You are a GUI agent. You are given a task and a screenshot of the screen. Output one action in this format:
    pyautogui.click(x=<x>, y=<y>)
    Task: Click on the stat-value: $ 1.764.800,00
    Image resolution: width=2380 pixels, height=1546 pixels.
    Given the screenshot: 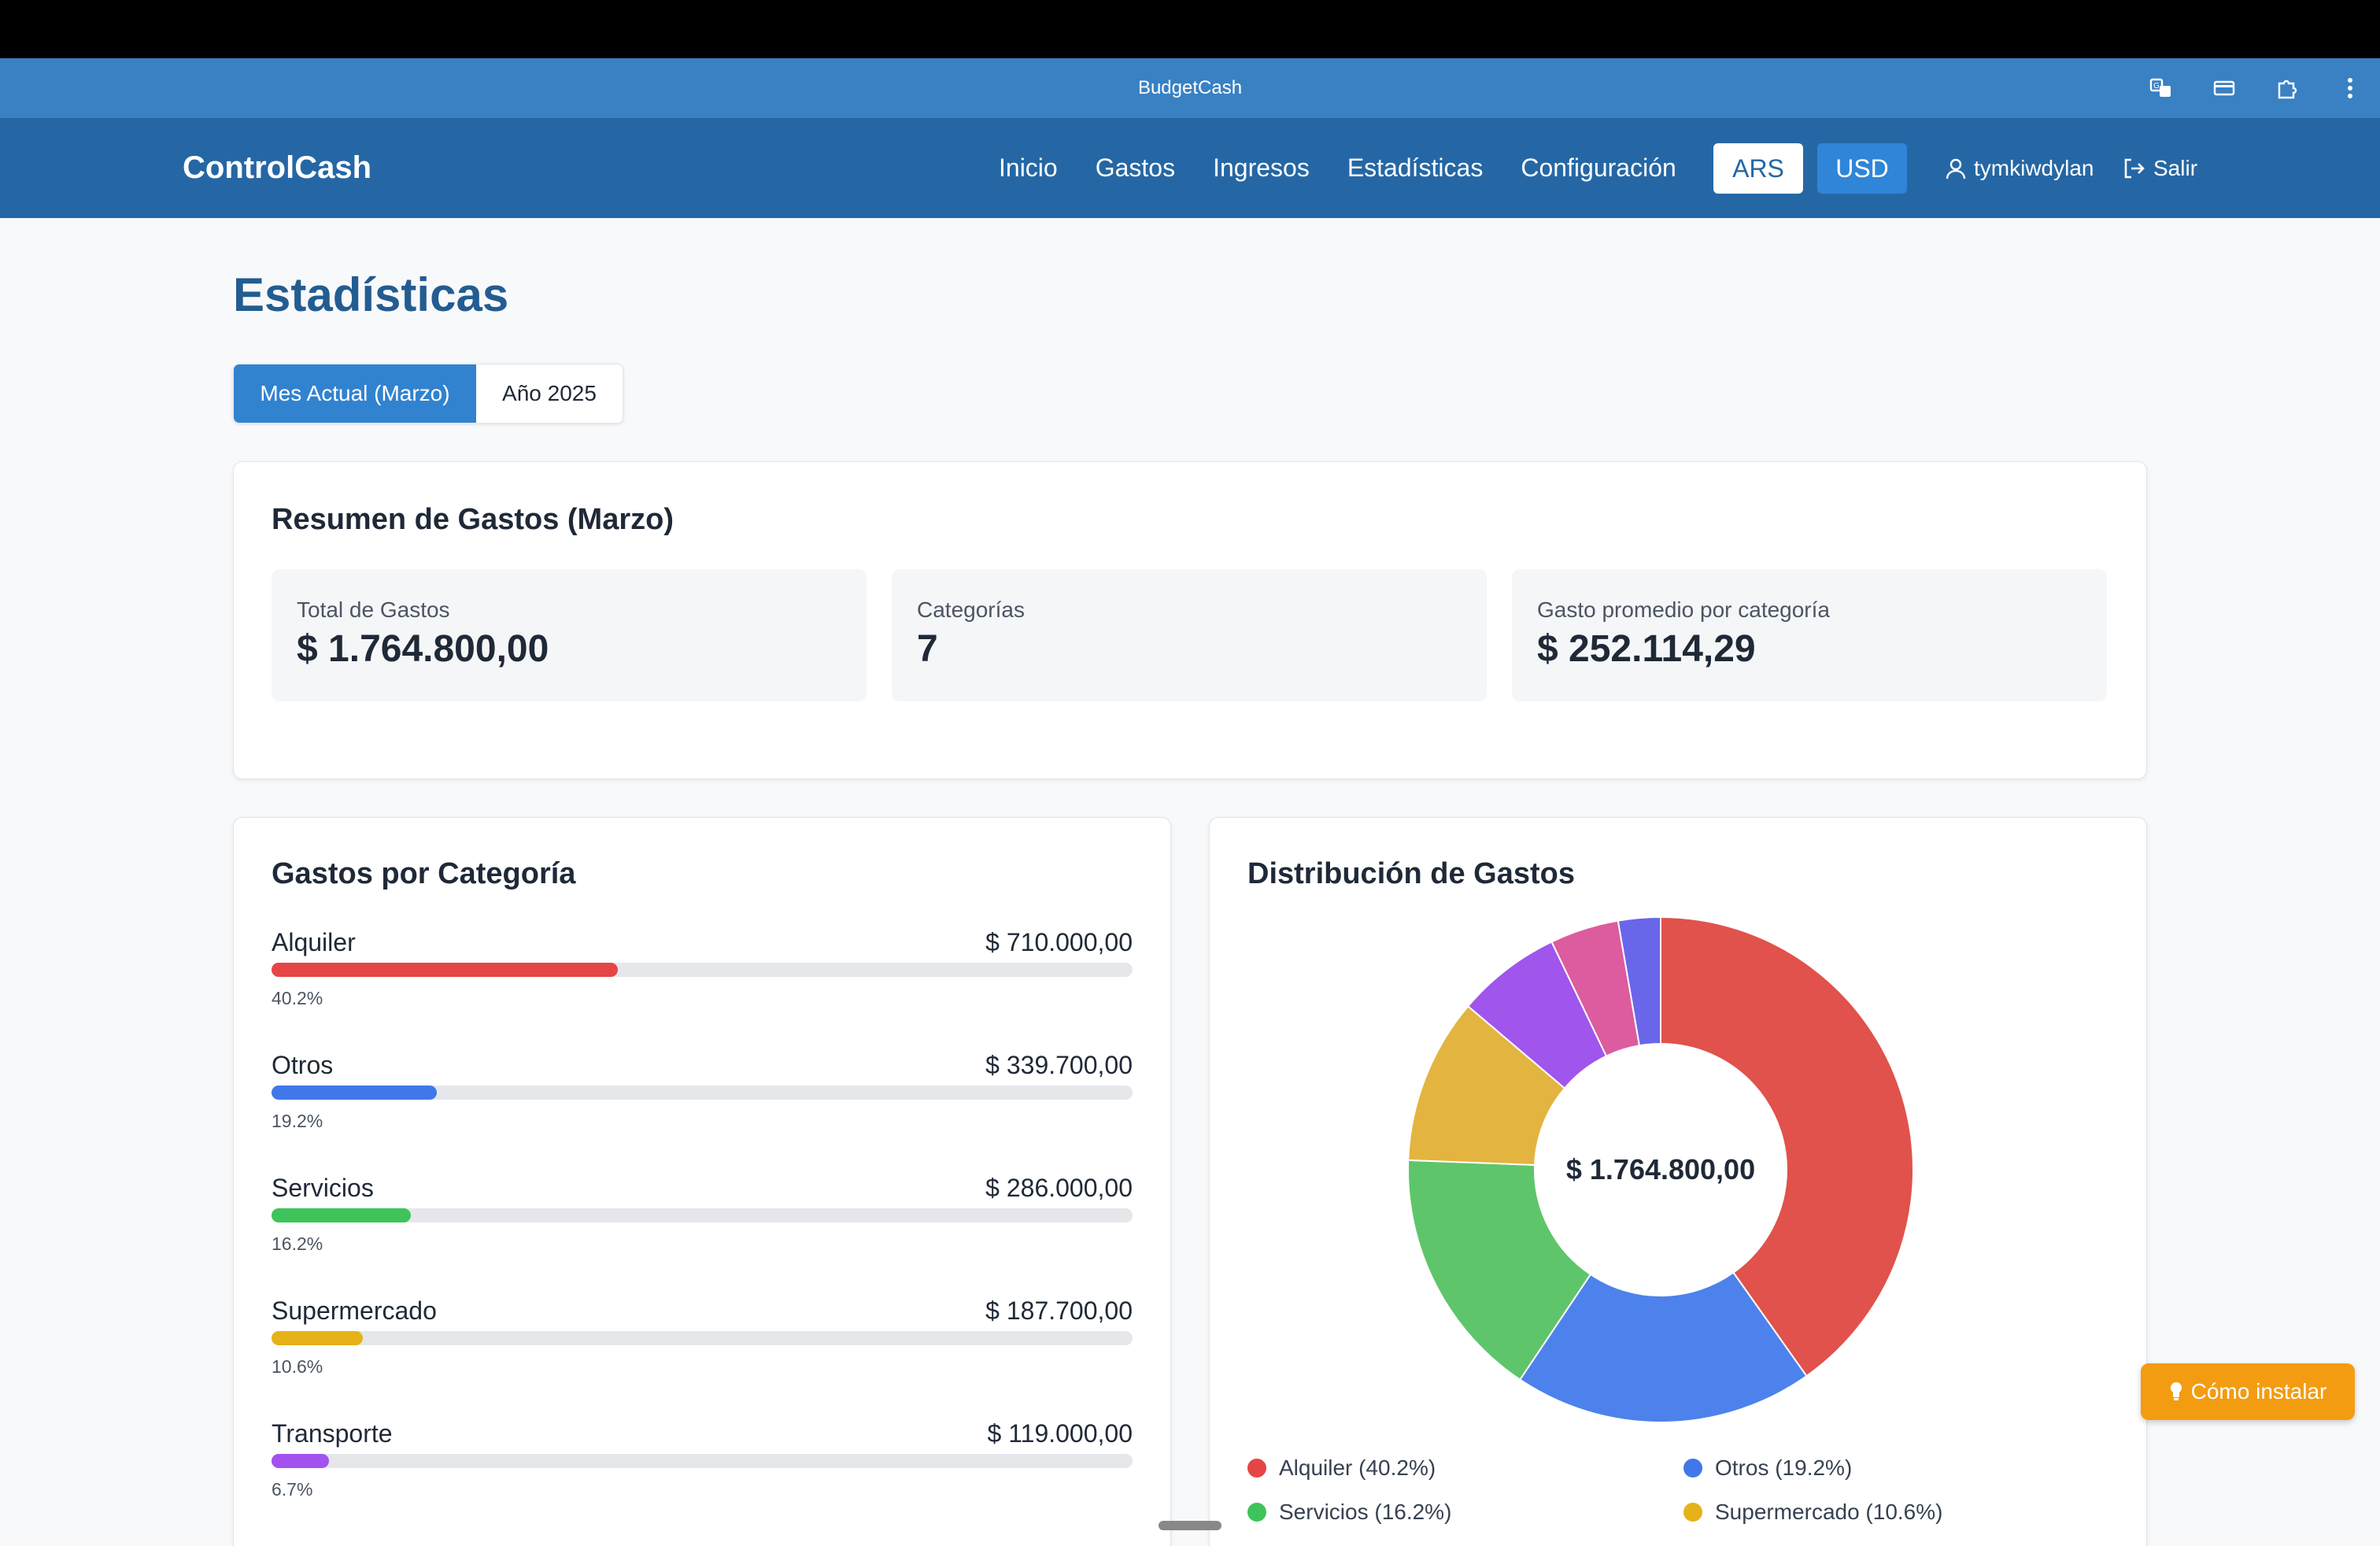 What is the action you would take?
    pyautogui.click(x=423, y=649)
    